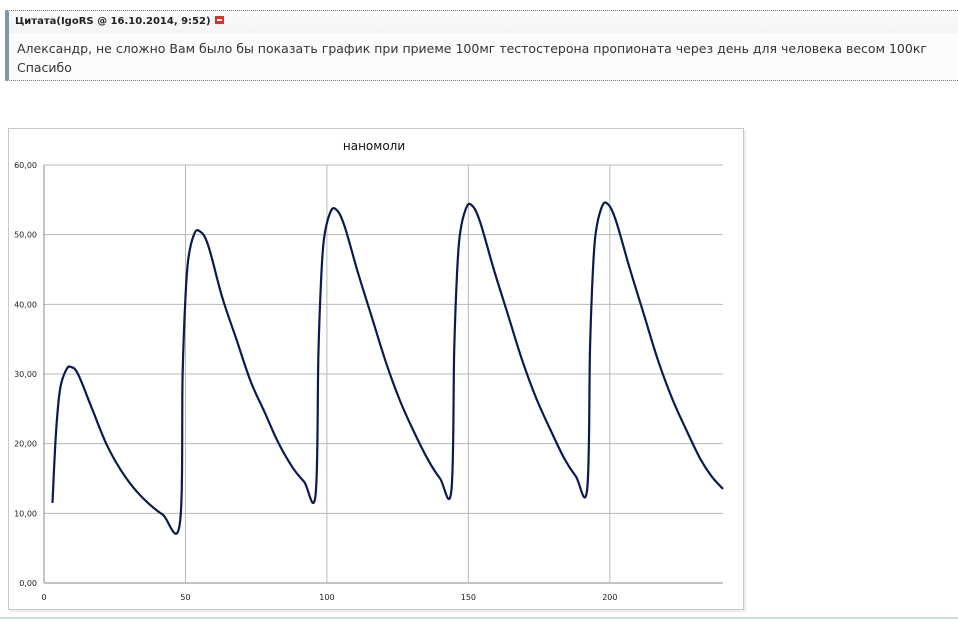 The width and height of the screenshot is (958, 621). What do you see at coordinates (25, 235) in the screenshot?
I see `y-tick-label: 50,00` at bounding box center [25, 235].